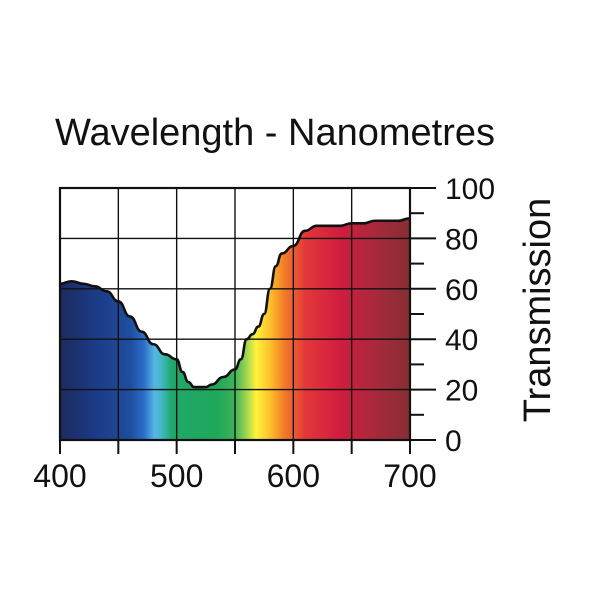  Describe the element at coordinates (59, 476) in the screenshot. I see `x-tick-label: 400` at that location.